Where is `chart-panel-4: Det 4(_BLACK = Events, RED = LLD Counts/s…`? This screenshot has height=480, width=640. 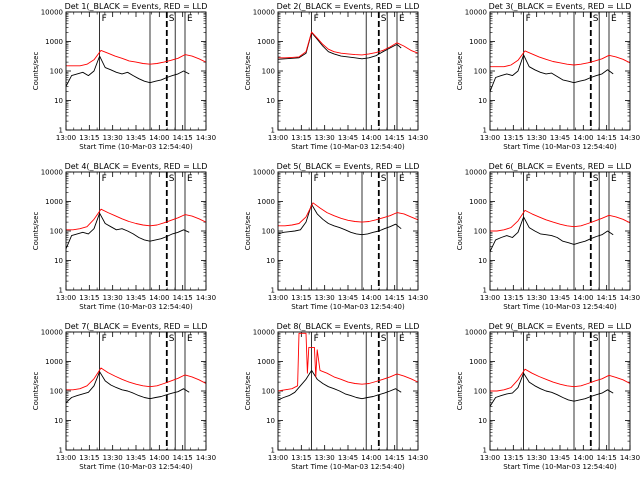
chart-panel-4: Det 4(_BLACK = Events, RED = LLD Counts/s… is located at coordinates (124, 236).